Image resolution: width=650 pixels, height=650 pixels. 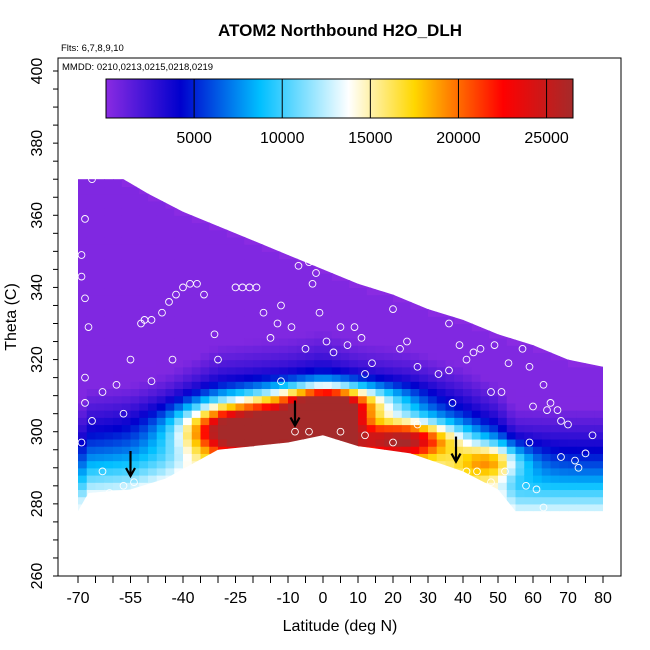 What do you see at coordinates (37, 71) in the screenshot?
I see `y-tick-label: 400` at bounding box center [37, 71].